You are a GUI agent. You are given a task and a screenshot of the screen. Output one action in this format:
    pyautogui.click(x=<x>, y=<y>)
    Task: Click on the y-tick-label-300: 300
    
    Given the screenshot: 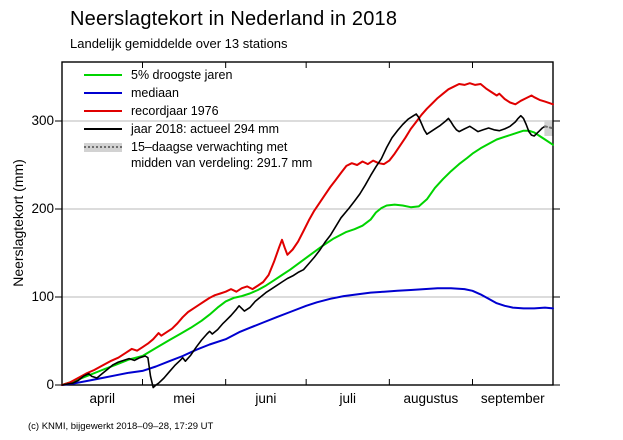 What is the action you would take?
    pyautogui.click(x=42, y=120)
    